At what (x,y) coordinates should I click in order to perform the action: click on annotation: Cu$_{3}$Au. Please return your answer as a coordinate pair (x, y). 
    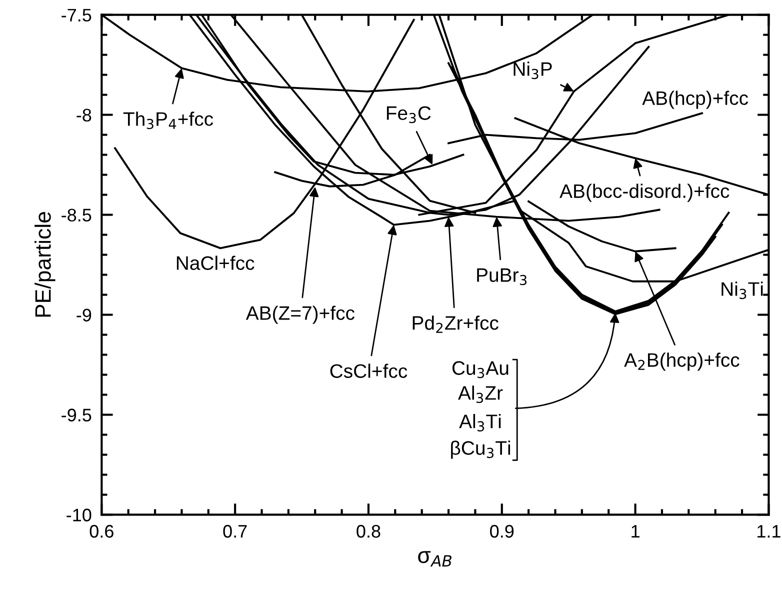
    Looking at the image, I should click on (480, 369).